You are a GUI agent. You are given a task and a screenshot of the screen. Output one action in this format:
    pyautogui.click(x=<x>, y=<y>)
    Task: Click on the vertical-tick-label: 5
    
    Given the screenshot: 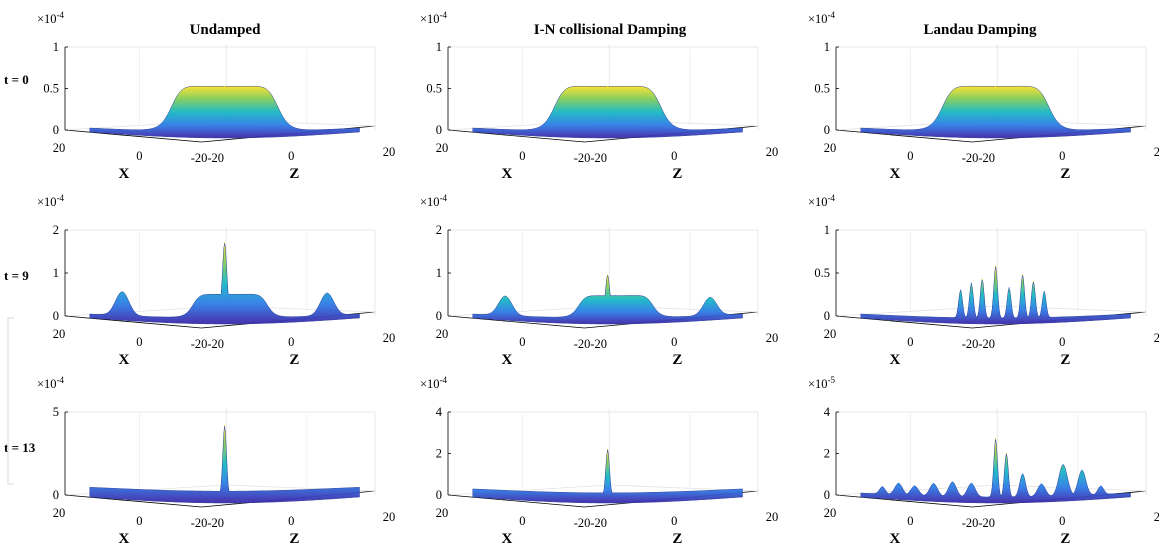 What is the action you would take?
    pyautogui.click(x=56, y=412)
    